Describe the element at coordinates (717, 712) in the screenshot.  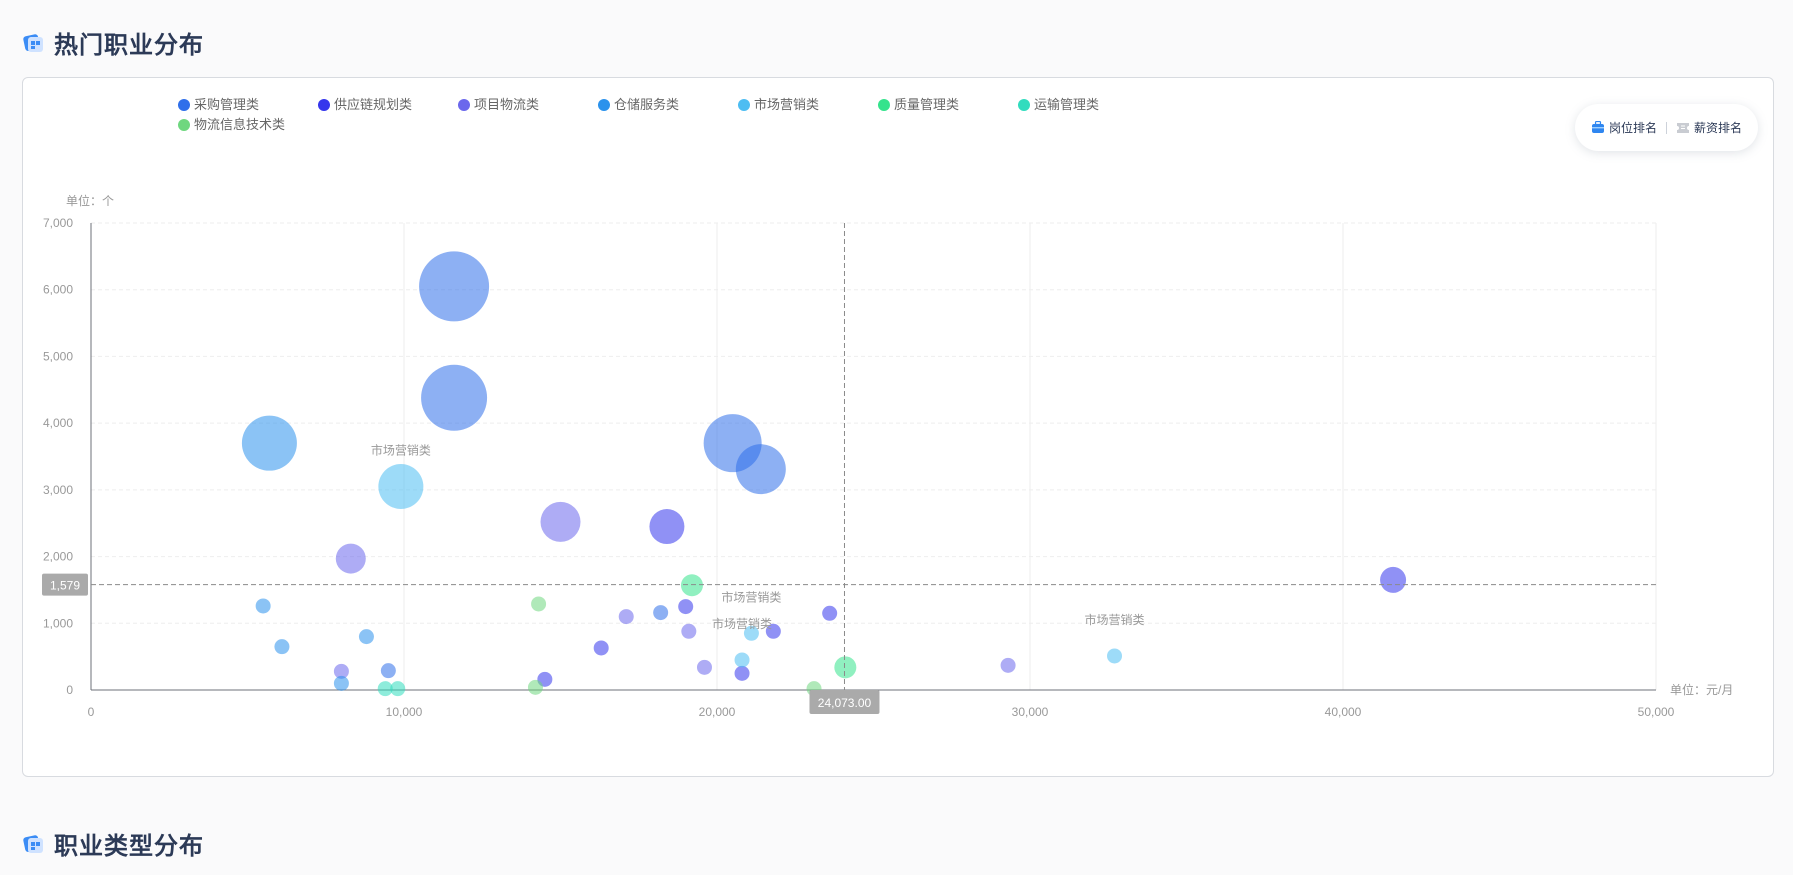
I see `x-tick-label: 20,000` at that location.